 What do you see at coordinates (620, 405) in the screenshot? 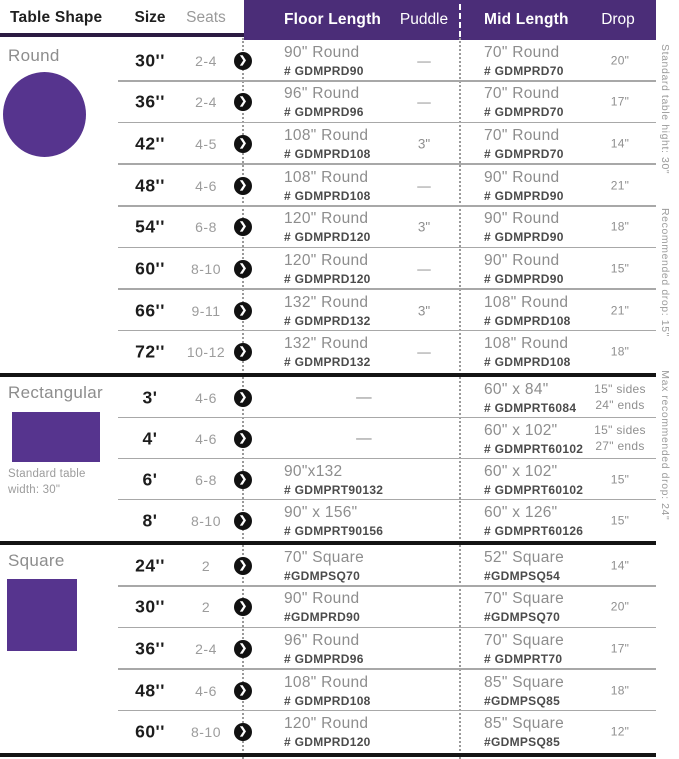
I see `drop-value-ends: 24" ends` at bounding box center [620, 405].